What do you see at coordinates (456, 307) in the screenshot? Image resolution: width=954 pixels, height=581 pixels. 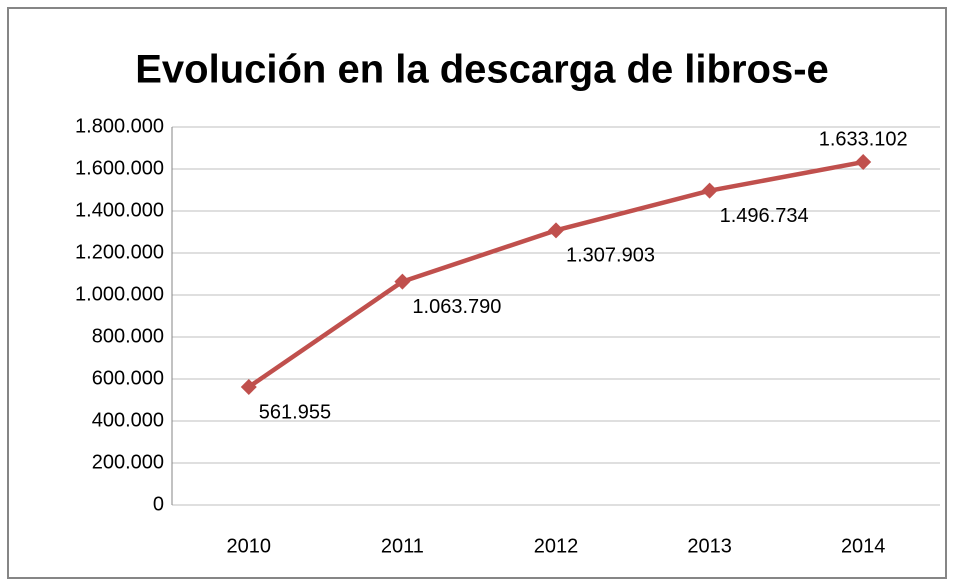 I see `data-label: 1.063.790` at bounding box center [456, 307].